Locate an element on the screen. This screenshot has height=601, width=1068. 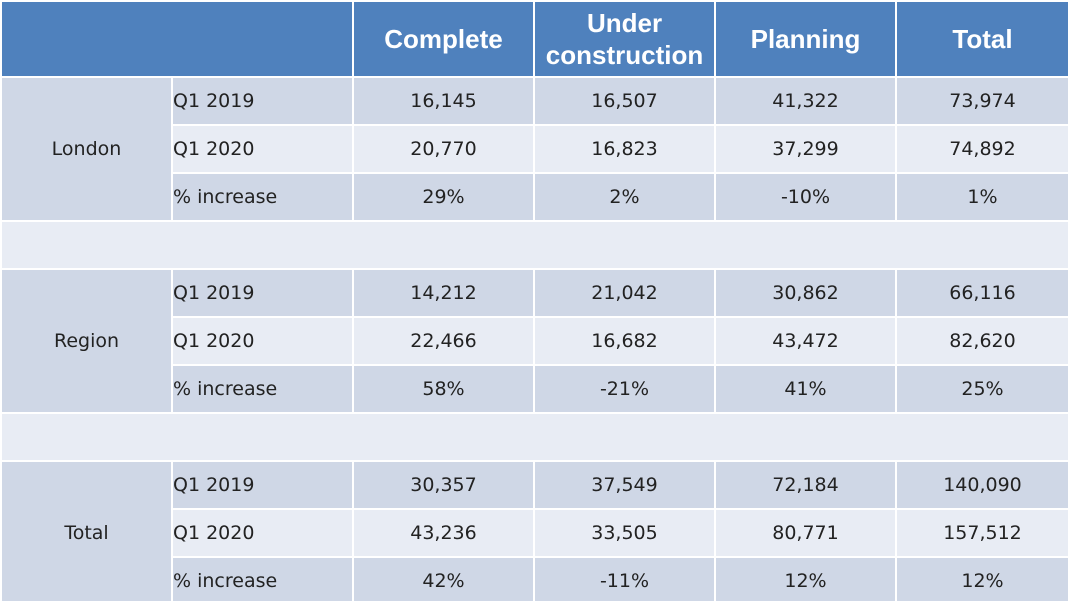
group-label-region: Region is located at coordinates (86, 341).